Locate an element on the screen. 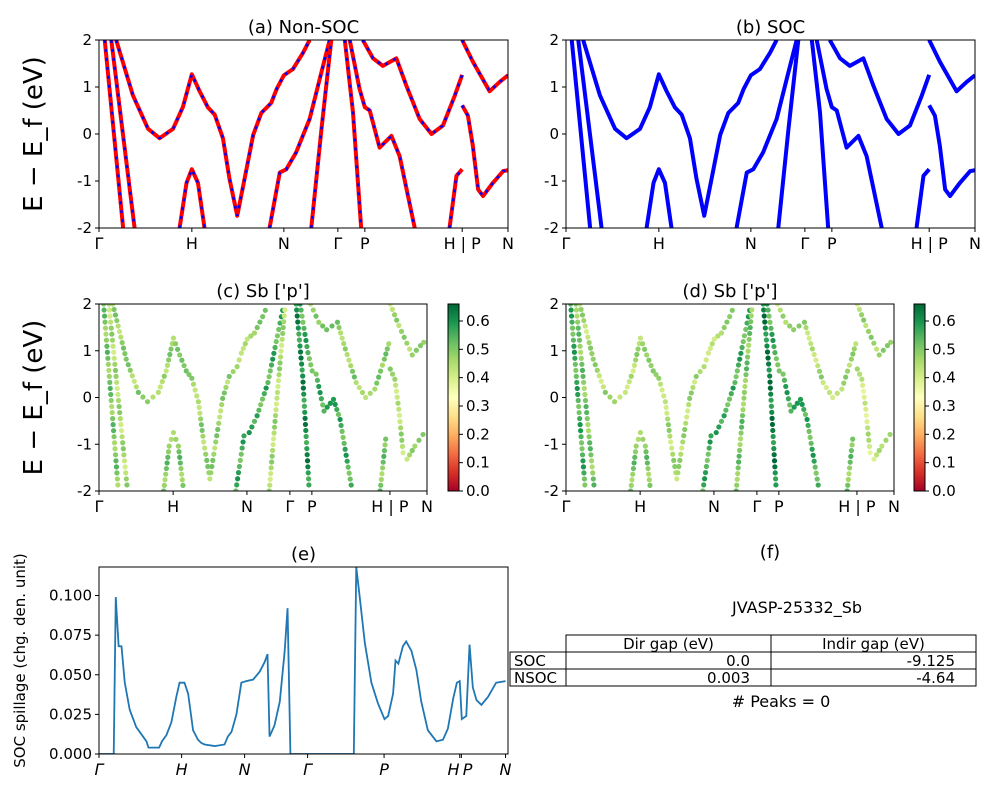 The height and width of the screenshot is (800, 1000). y-tick-label: 1 is located at coordinates (87, 351).